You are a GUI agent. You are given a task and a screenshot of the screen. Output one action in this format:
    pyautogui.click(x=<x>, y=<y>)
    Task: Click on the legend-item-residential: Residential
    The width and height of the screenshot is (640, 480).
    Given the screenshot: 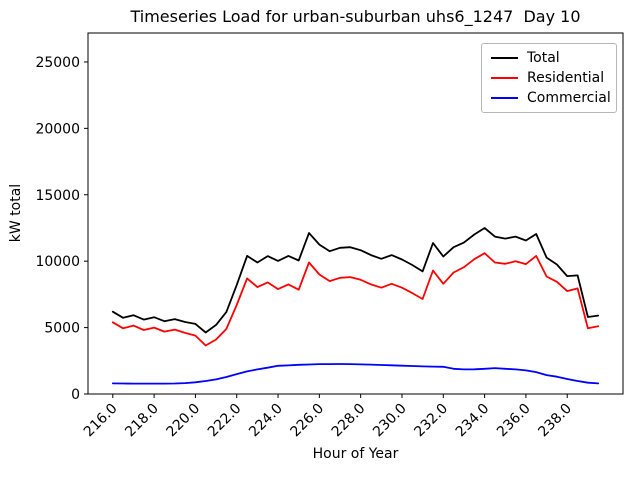 What is the action you would take?
    pyautogui.click(x=549, y=78)
    